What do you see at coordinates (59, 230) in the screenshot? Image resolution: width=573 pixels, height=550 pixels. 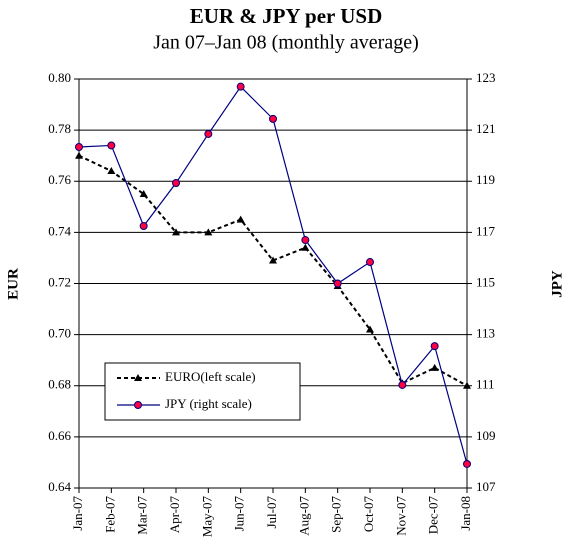 I see `y-tick-label: 0.74` at bounding box center [59, 230].